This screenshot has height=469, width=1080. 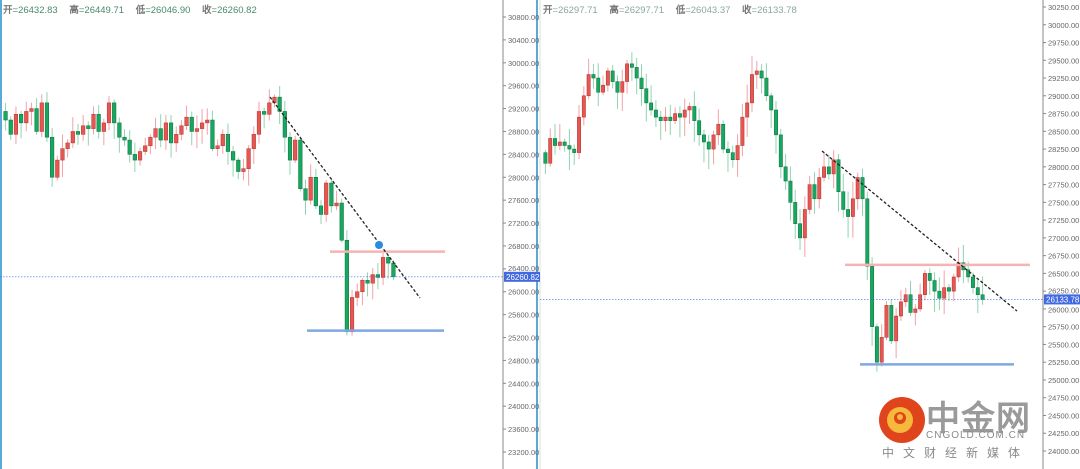 I want to click on y-tick-label: 25000.00, so click(x=1063, y=380).